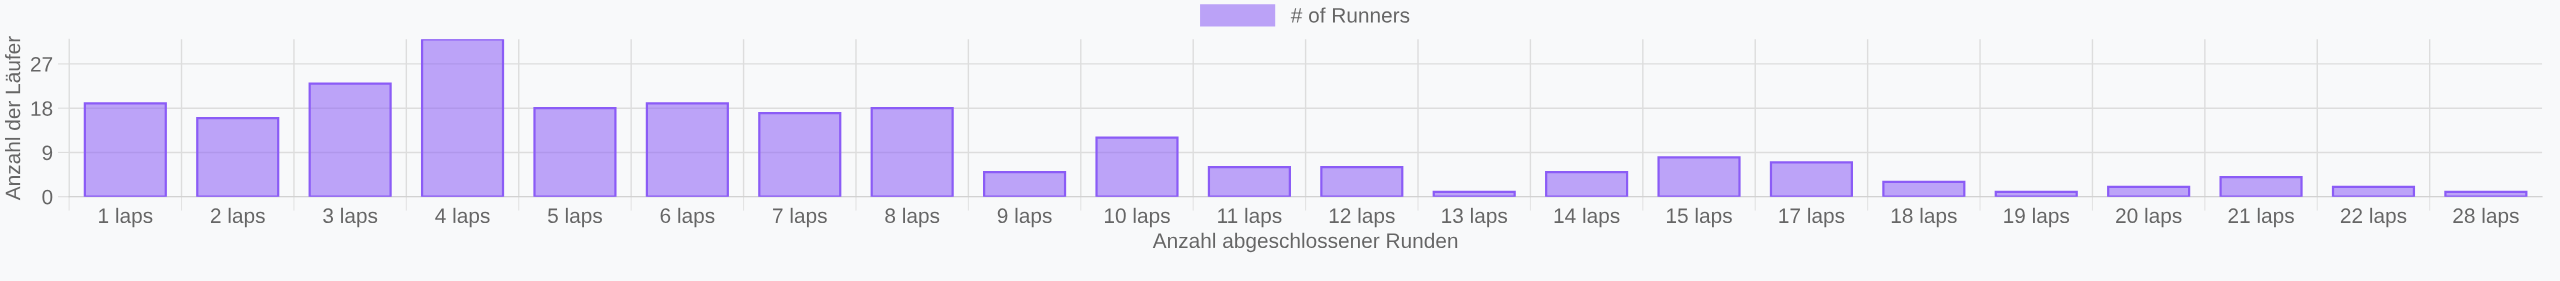 Image resolution: width=2560 pixels, height=281 pixels. Describe the element at coordinates (800, 217) in the screenshot. I see `x-tick-label: 7 laps` at that location.